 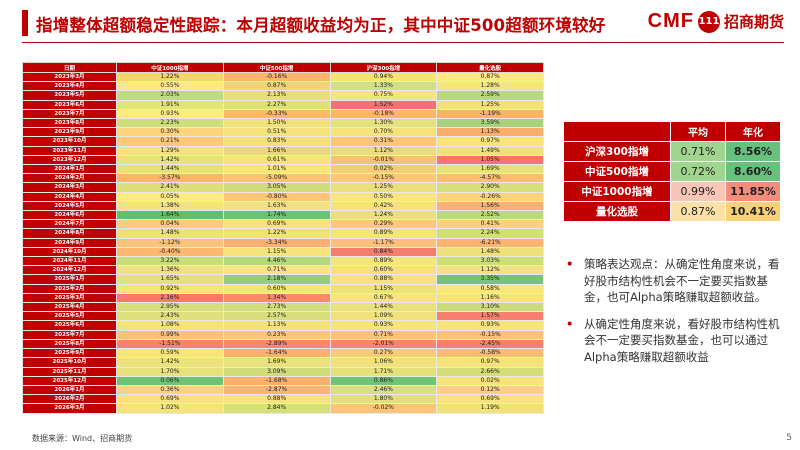 I want to click on table-row: 2024年5月 1.38% 1.63% 0.42% 1.56%, so click(x=283, y=206).